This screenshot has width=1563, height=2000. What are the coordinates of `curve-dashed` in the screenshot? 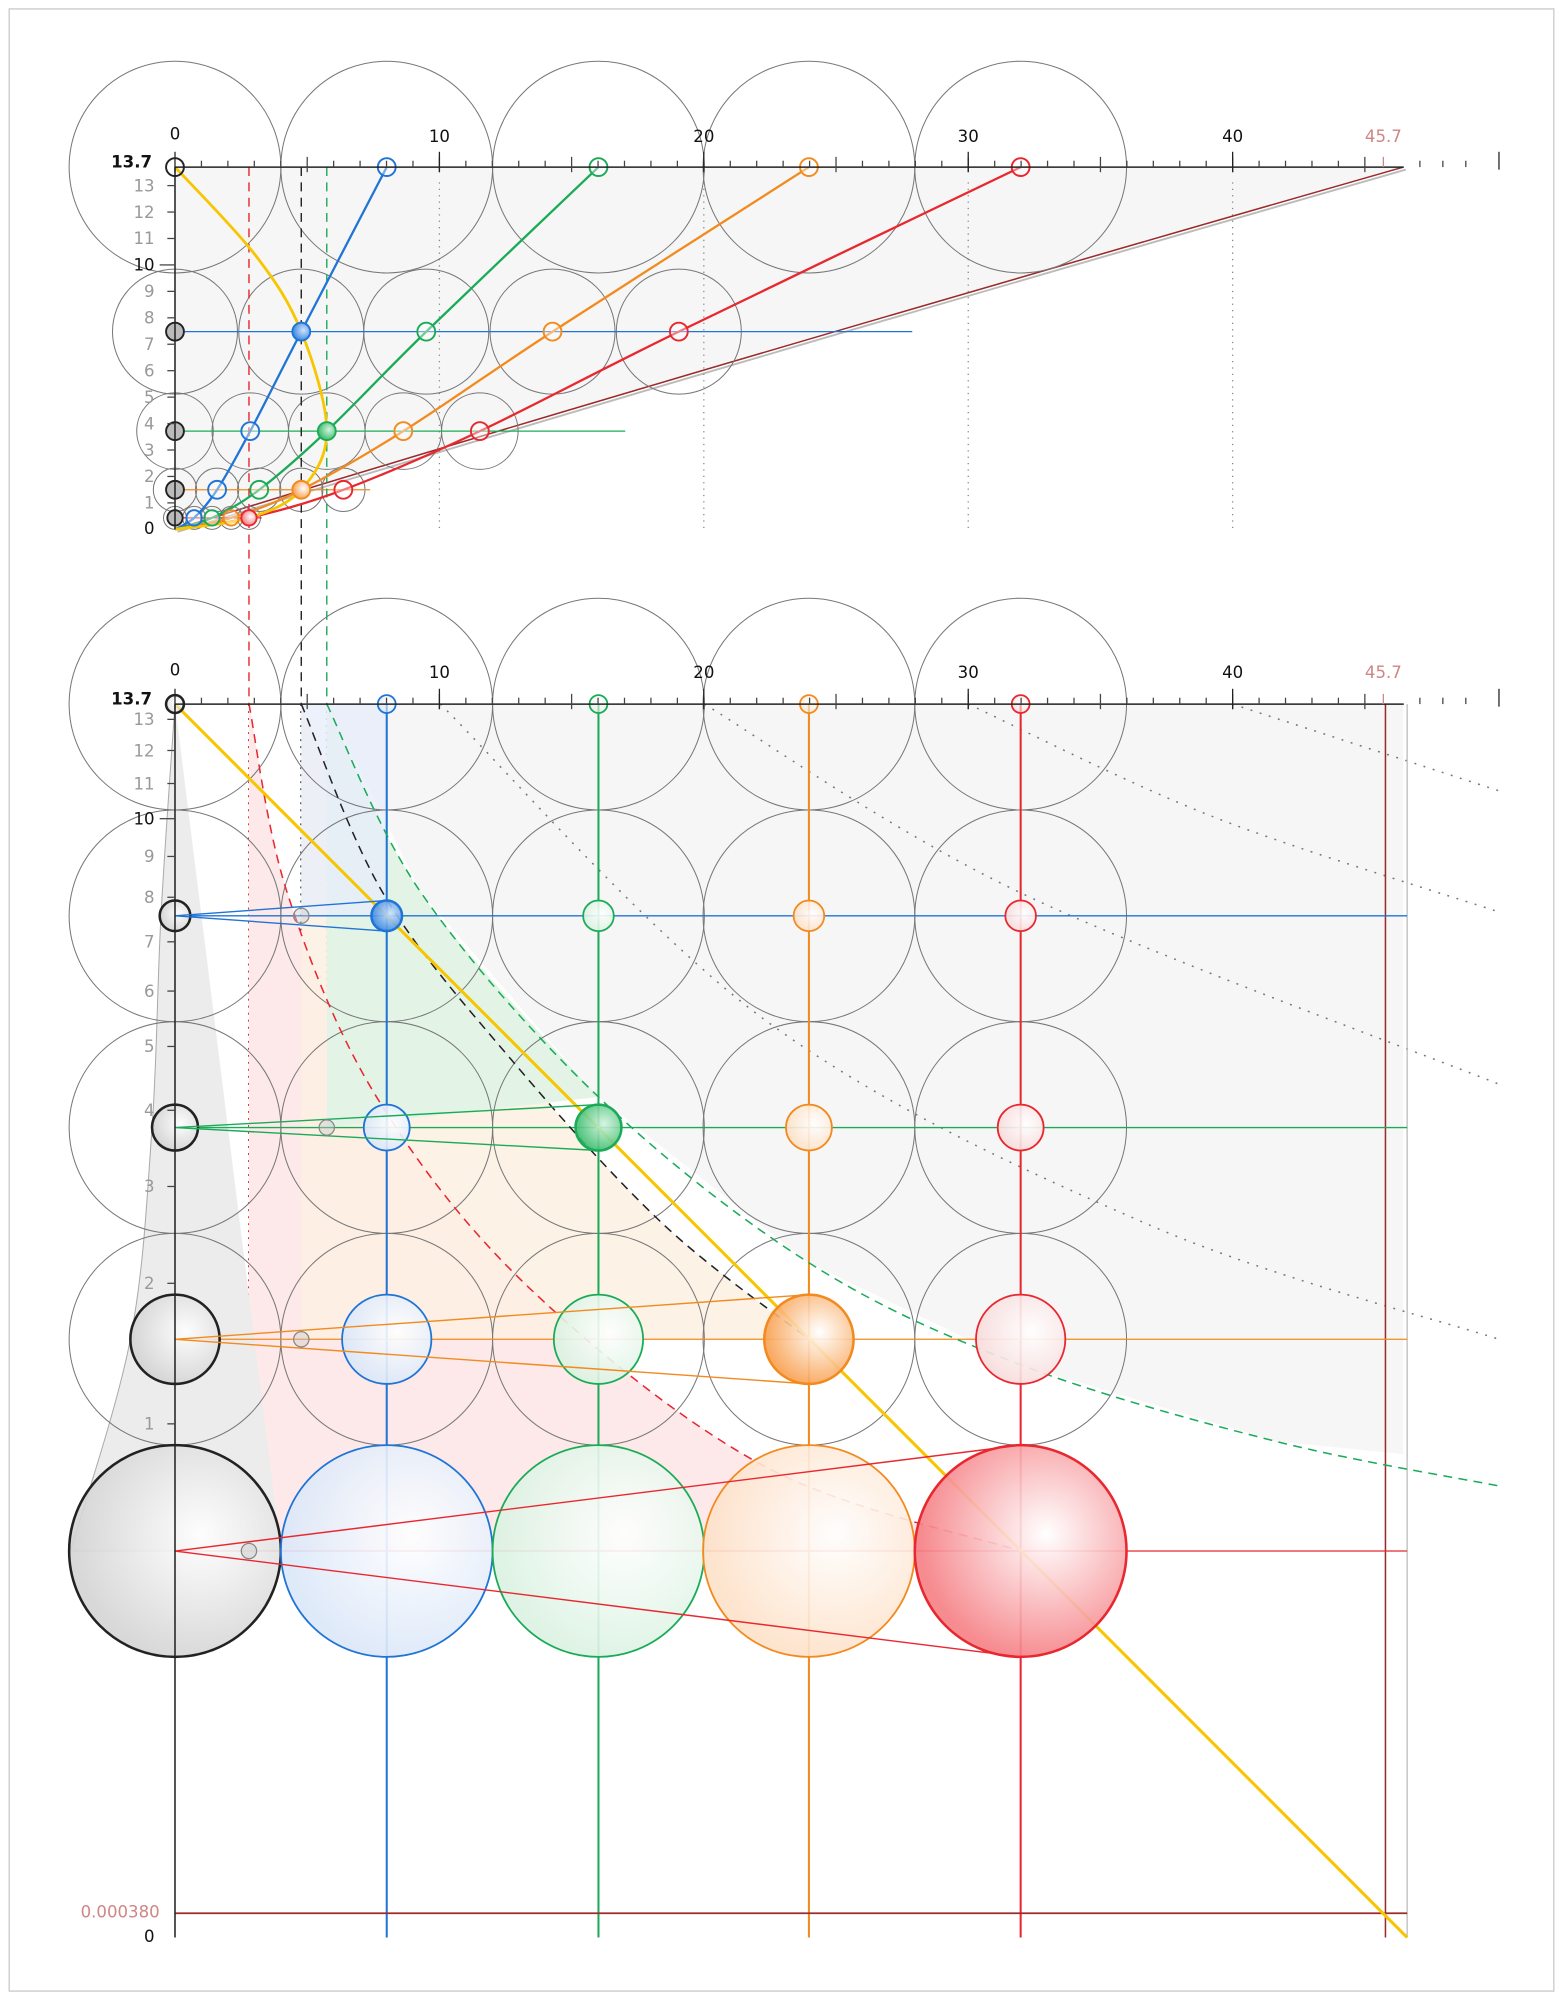 It's located at (555, 1021).